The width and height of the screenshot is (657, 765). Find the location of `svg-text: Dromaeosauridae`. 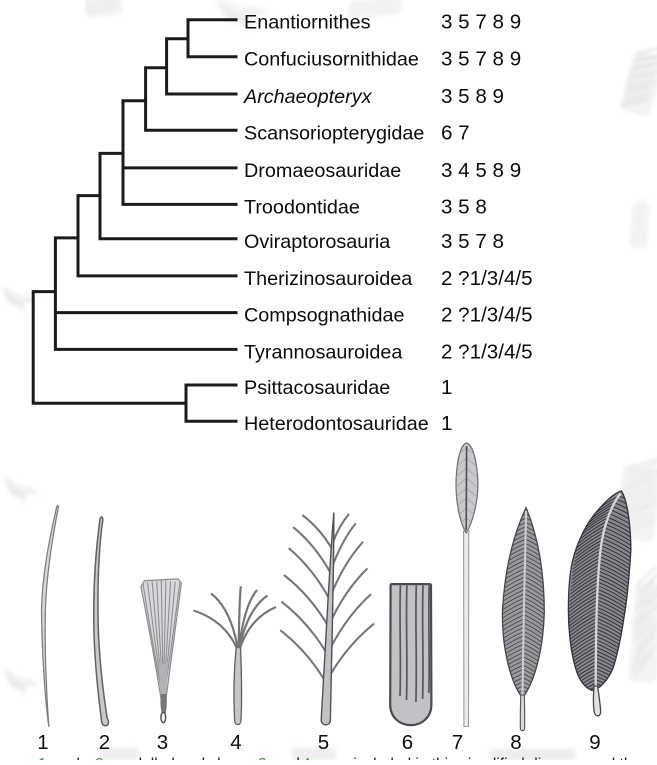

svg-text: Dromaeosauridae is located at coordinates (322, 171).